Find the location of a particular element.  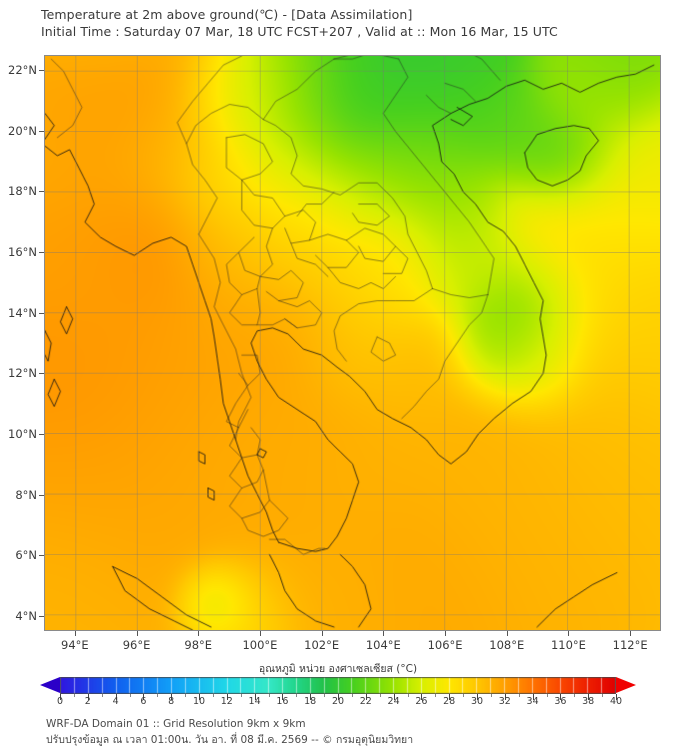

colorbar-label: 30 is located at coordinates (477, 701).